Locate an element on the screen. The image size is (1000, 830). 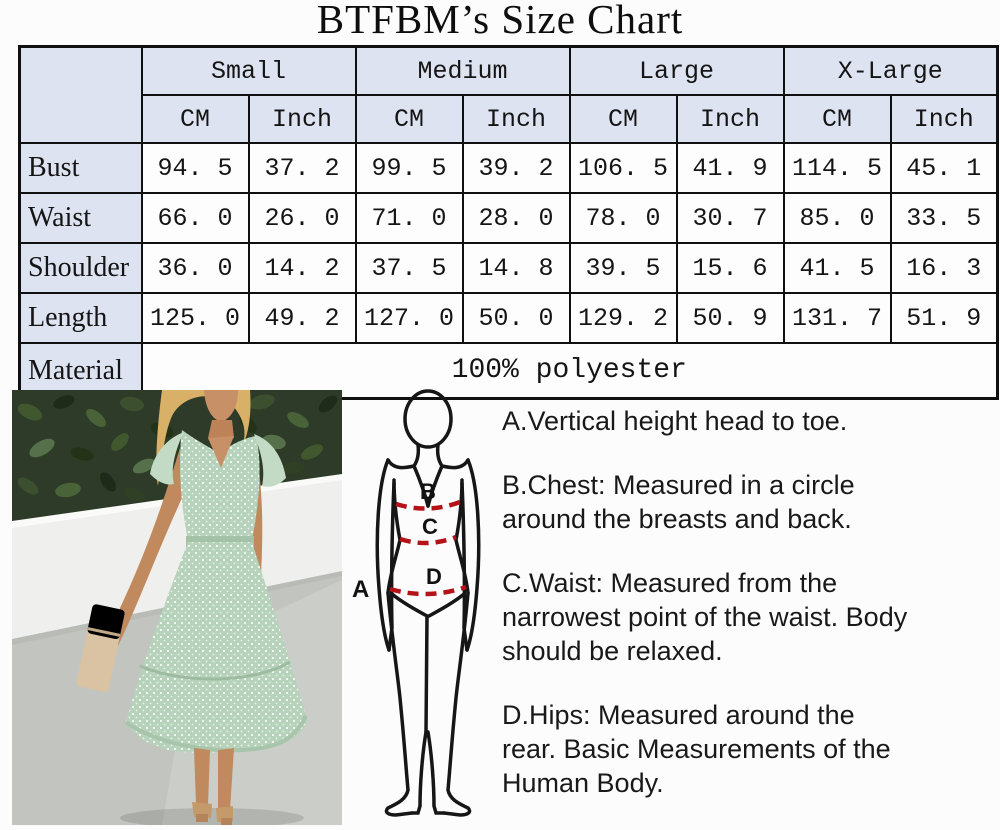
row-label-bust: Bust is located at coordinates (80, 168).